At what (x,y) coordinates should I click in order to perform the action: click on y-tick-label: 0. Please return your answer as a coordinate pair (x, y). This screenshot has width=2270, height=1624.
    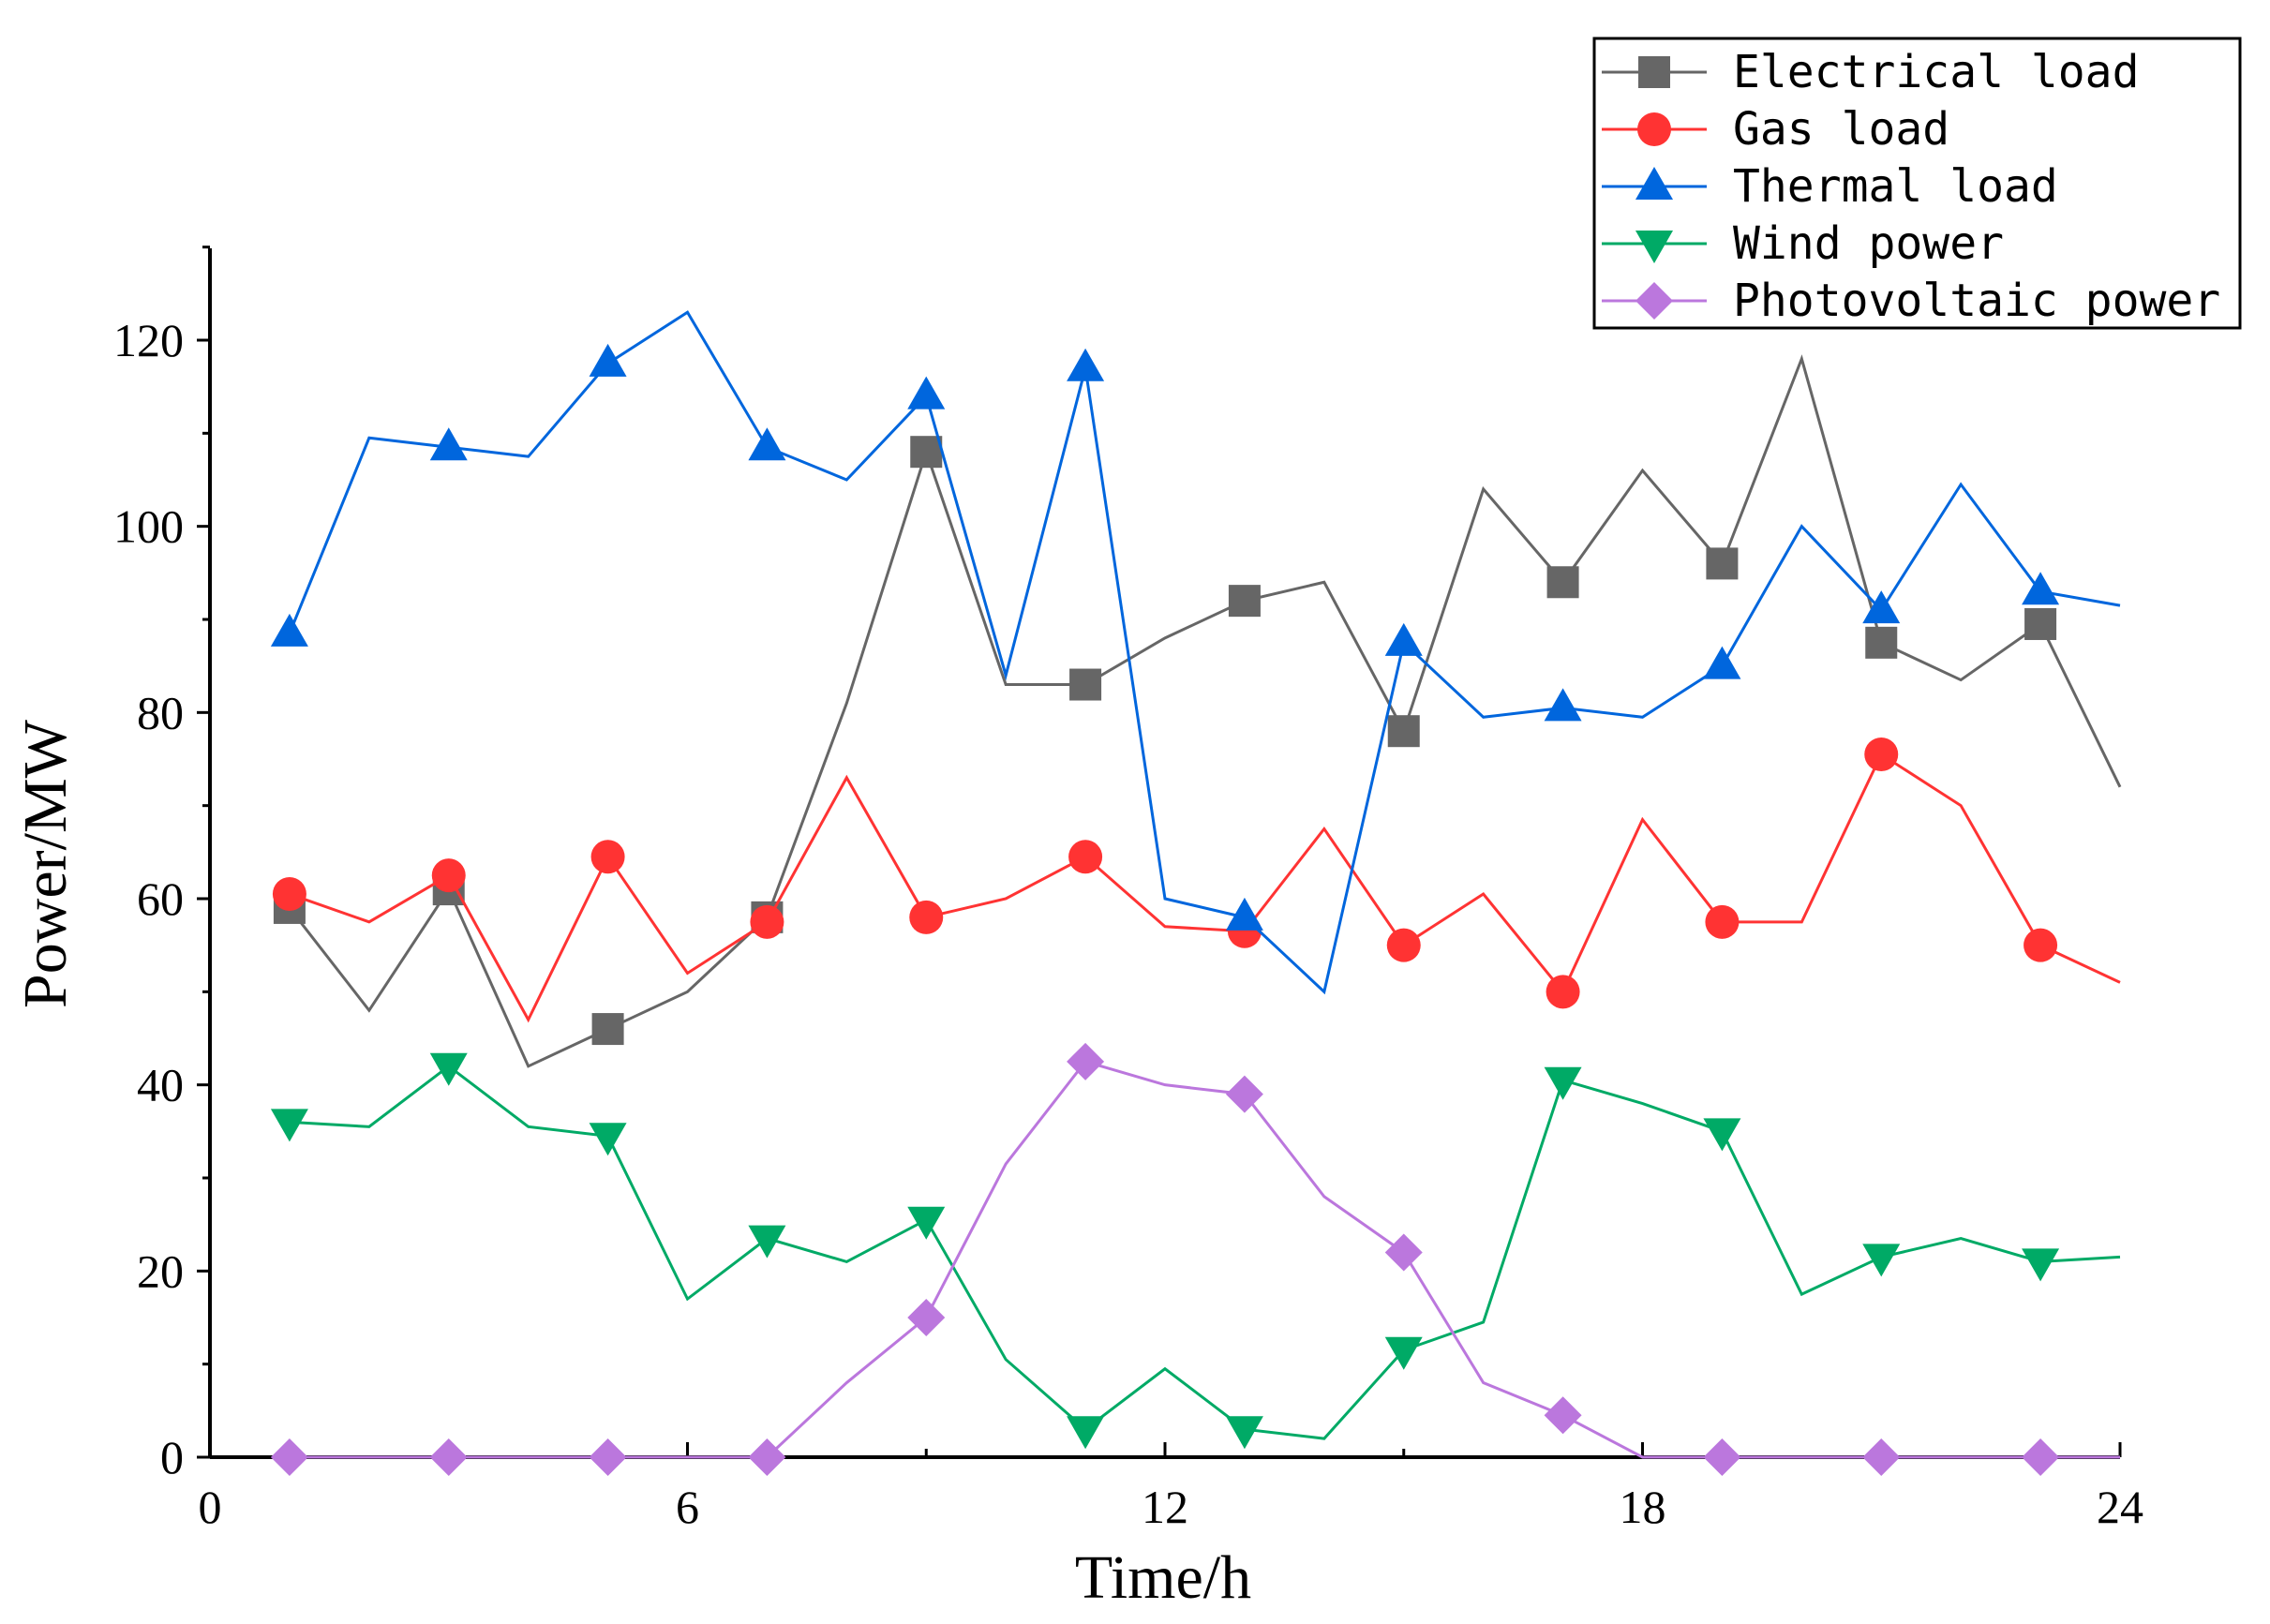
    Looking at the image, I should click on (172, 1457).